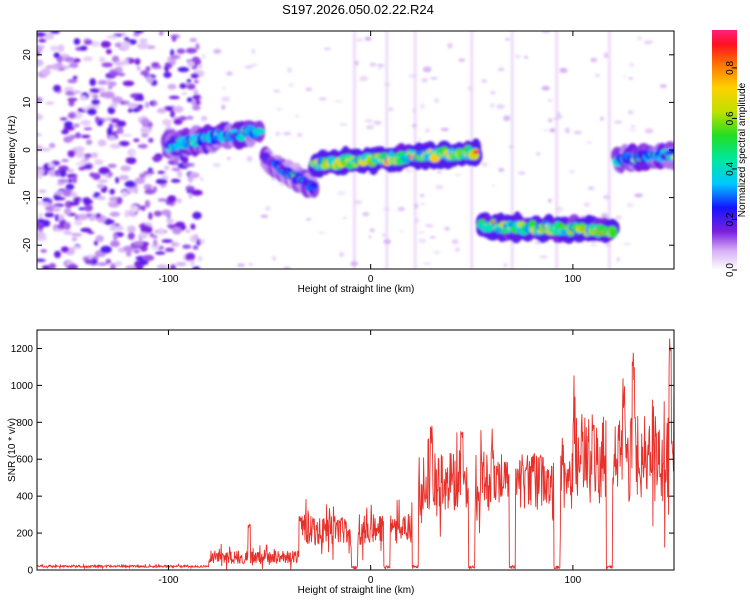 This screenshot has width=750, height=600. Describe the element at coordinates (356, 289) in the screenshot. I see `spectrogram-x-label: Height of straight line (km)` at that location.